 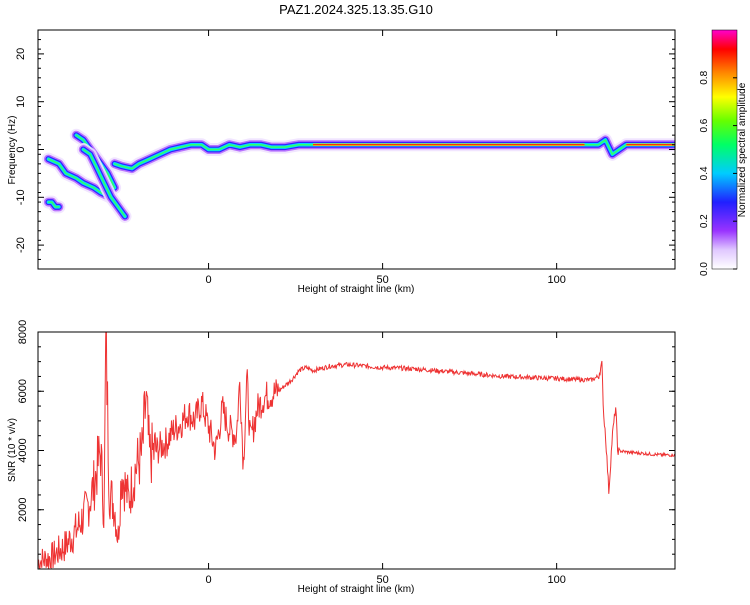 What do you see at coordinates (23, 391) in the screenshot?
I see `snr-y-tick-label: 6000` at bounding box center [23, 391].